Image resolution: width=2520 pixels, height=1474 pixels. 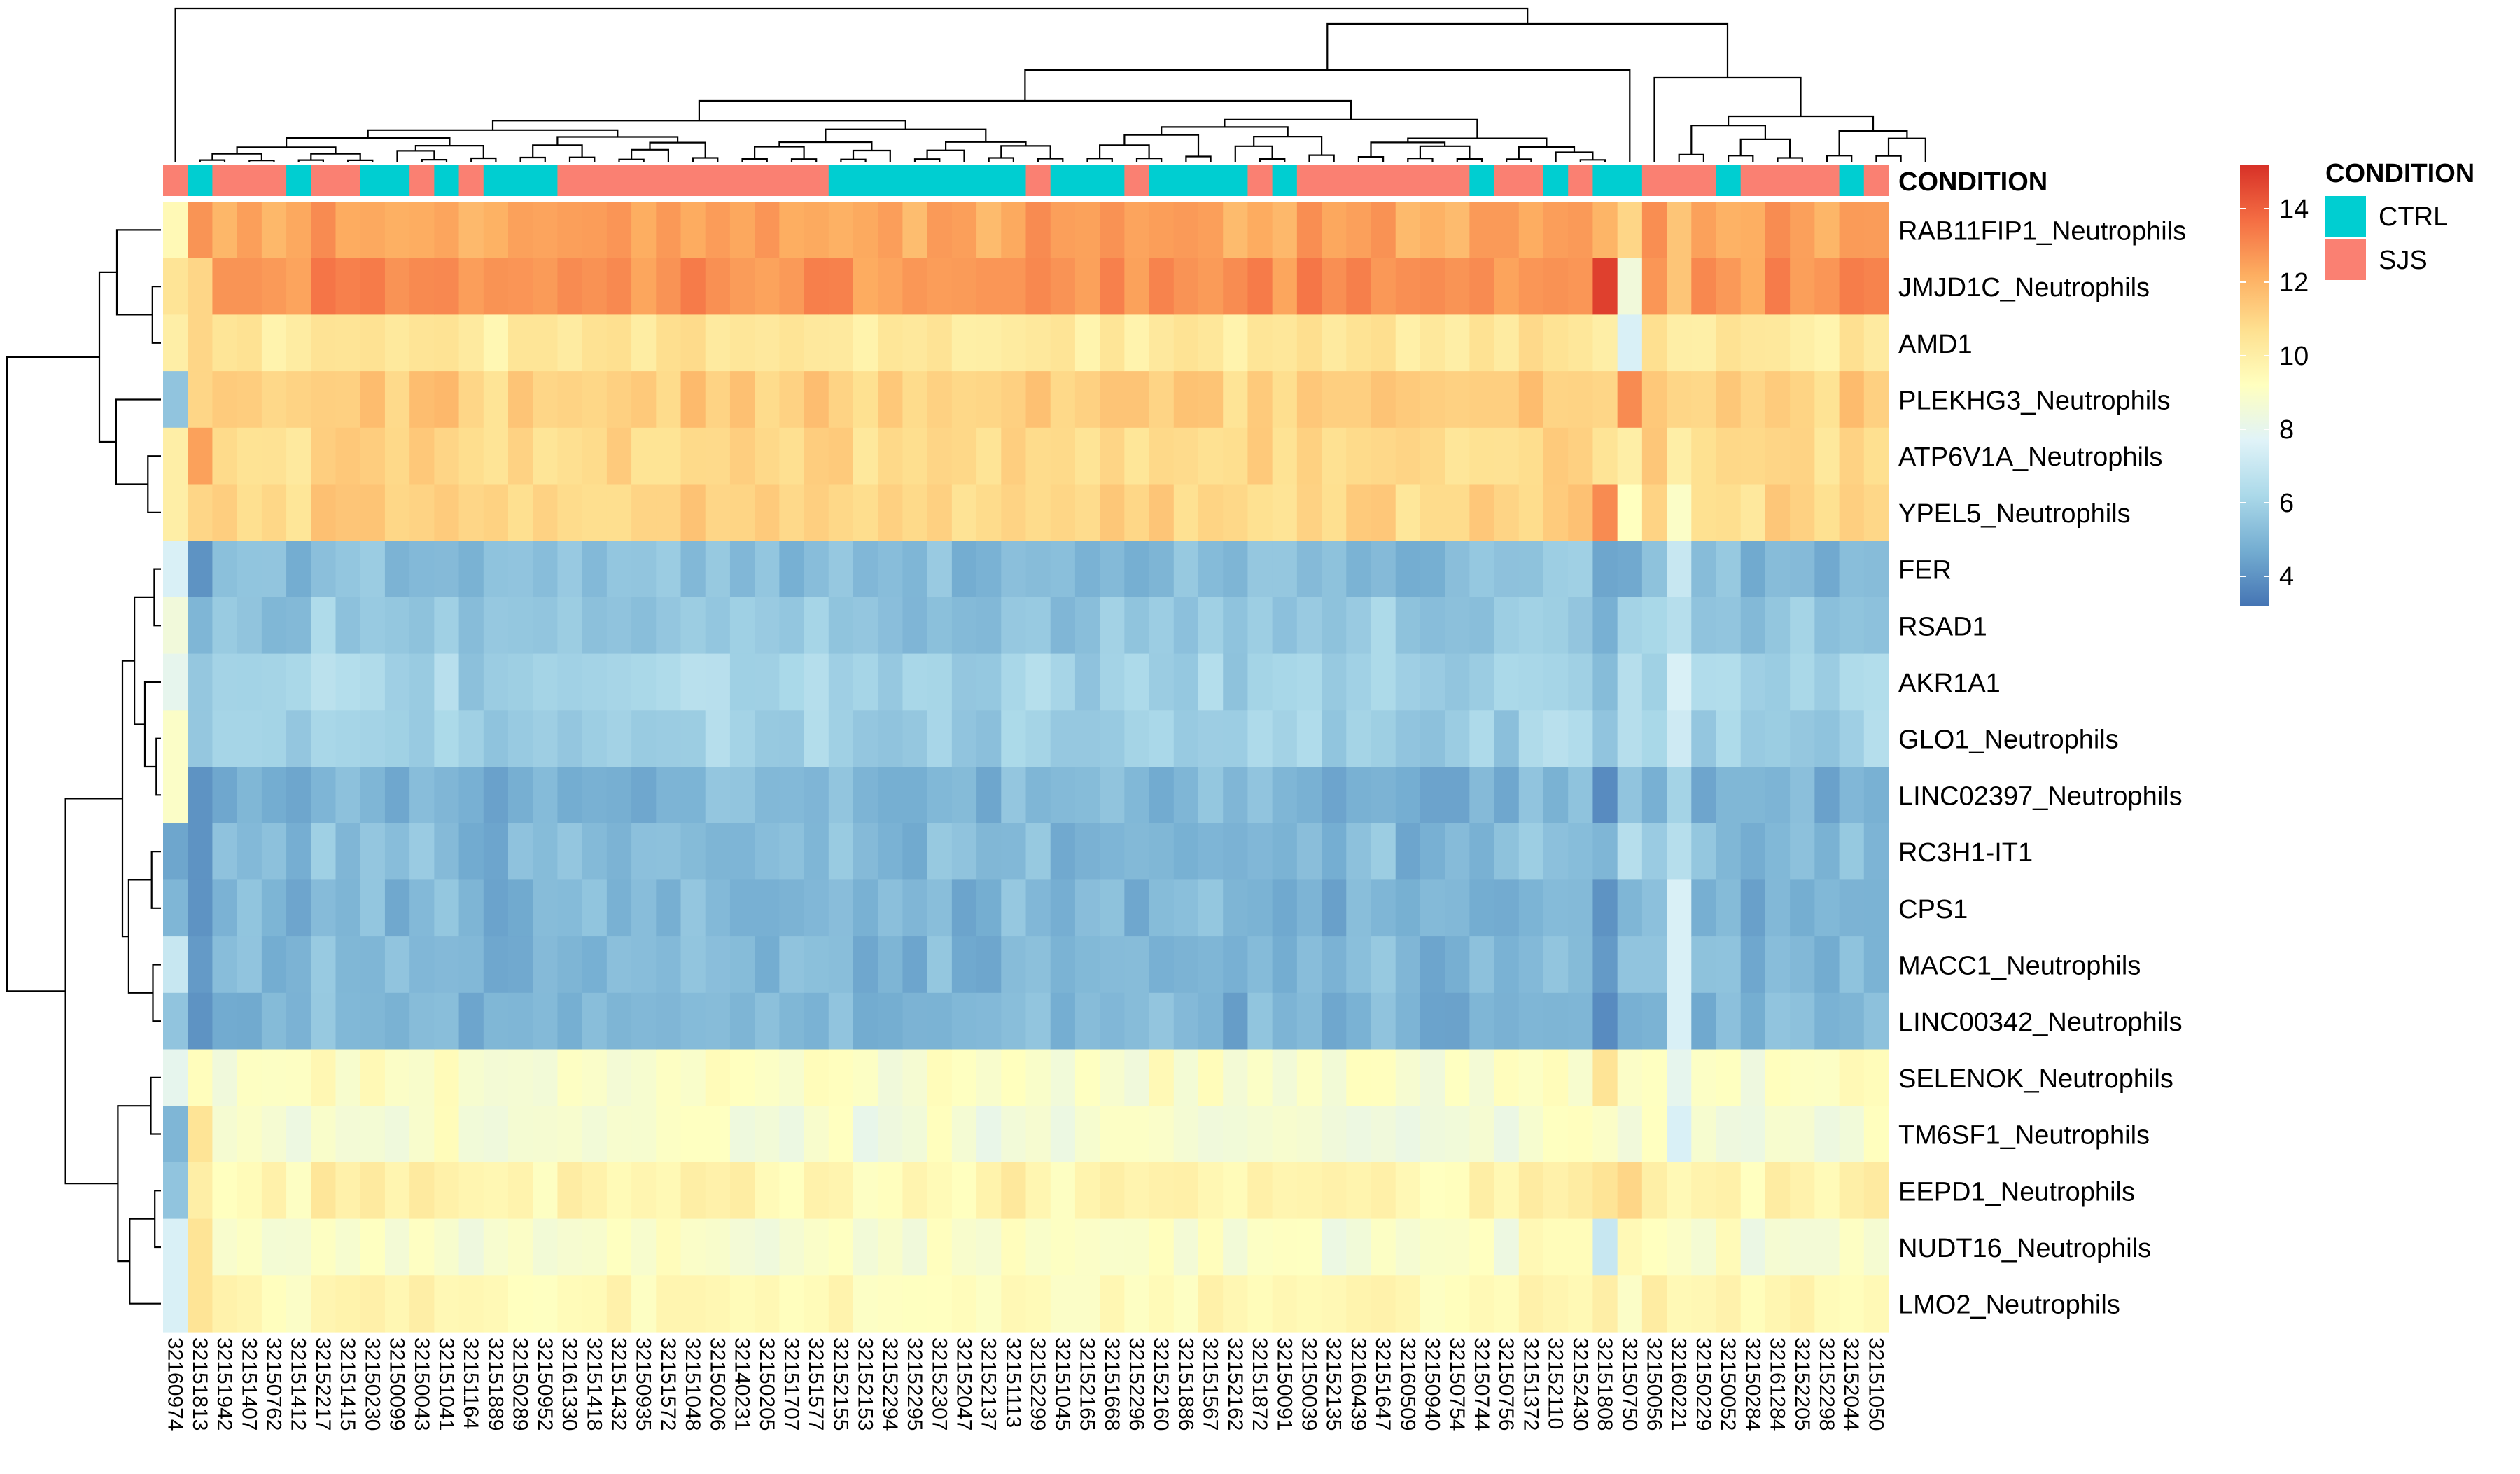 I want to click on row-dendrogram, so click(x=83, y=767).